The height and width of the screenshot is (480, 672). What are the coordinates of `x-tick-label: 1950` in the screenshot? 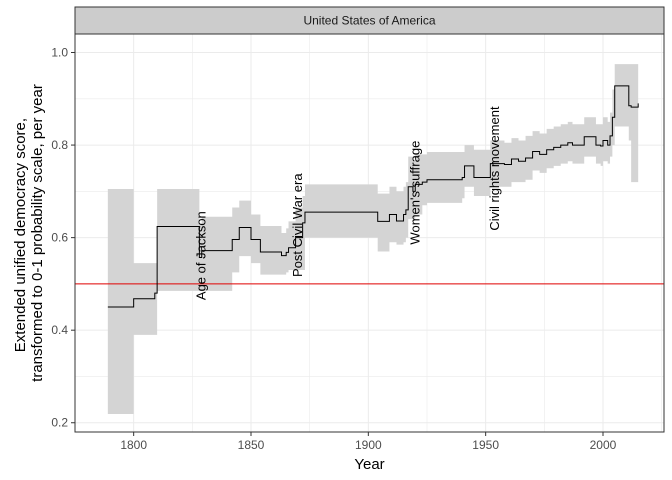 It's located at (485, 445).